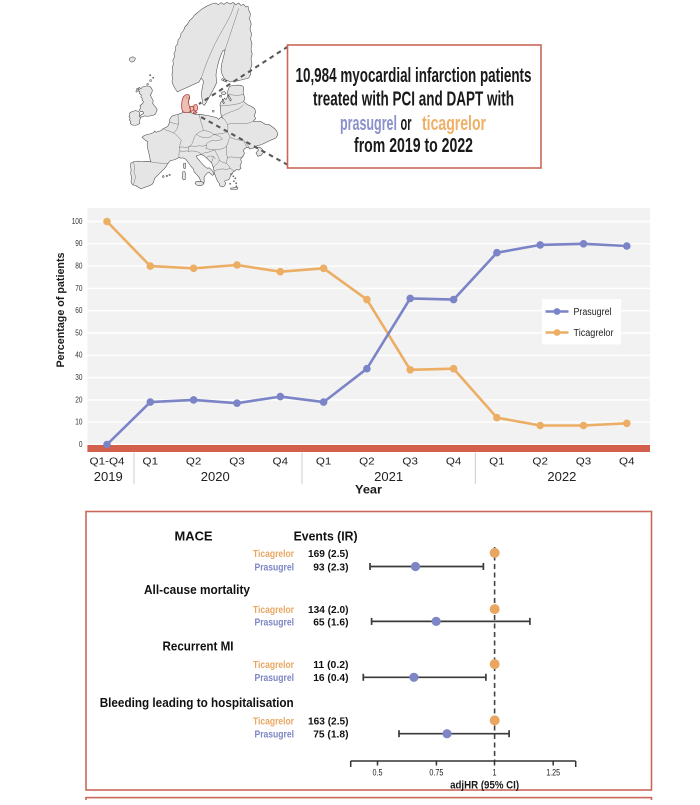  I want to click on svg-text: 60, so click(79, 310).